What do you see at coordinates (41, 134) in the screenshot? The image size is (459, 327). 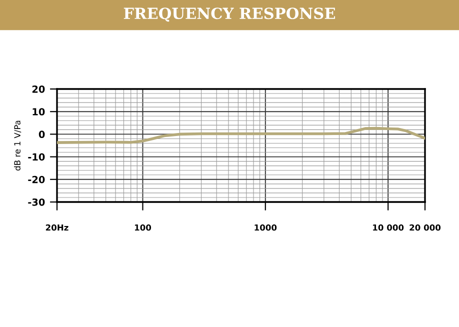 I see `y-tick-label: 0` at bounding box center [41, 134].